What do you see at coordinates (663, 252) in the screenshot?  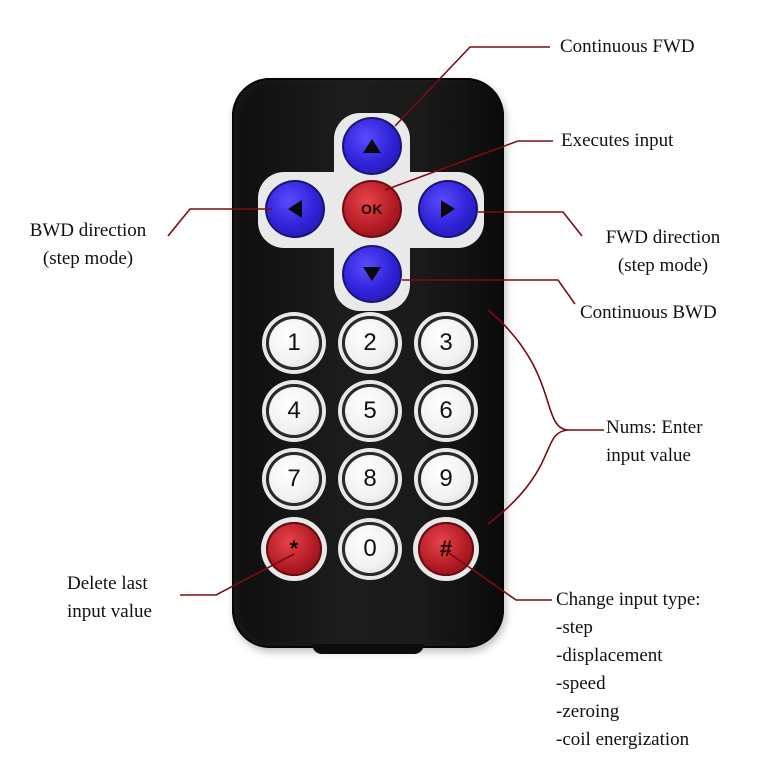 I see `callout-fwd-direction: FWD direction (step mode)` at bounding box center [663, 252].